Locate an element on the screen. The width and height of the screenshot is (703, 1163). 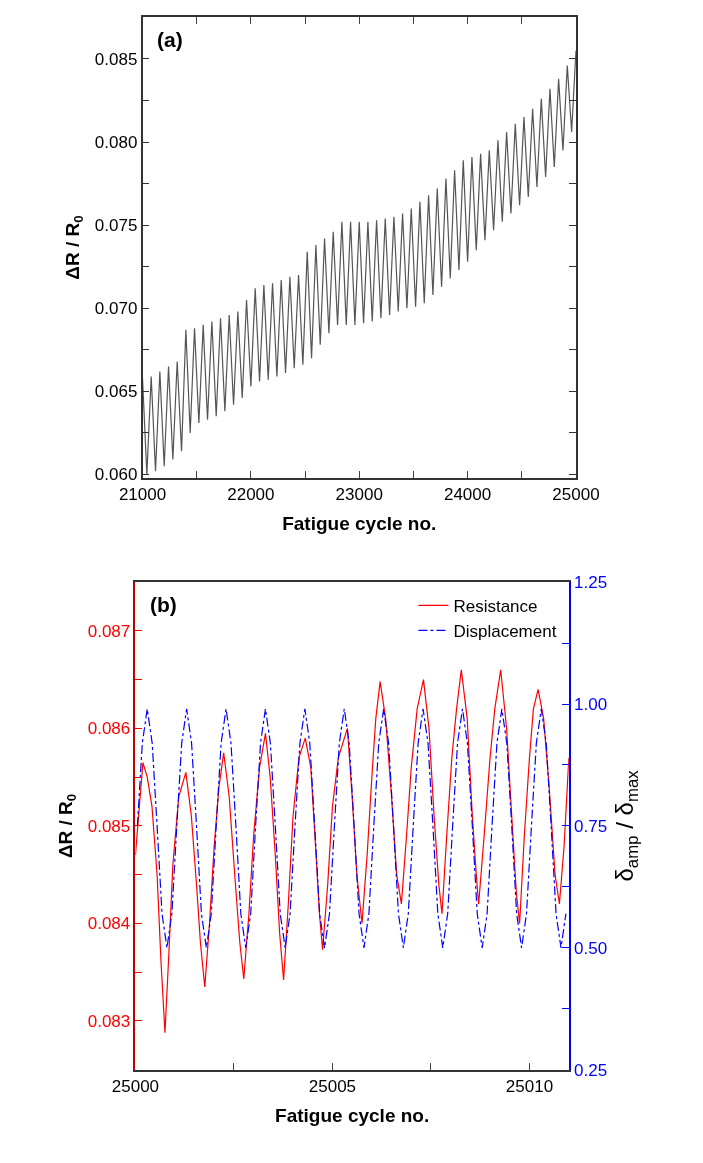
y2-tick-label: 0.25 is located at coordinates (591, 1070).